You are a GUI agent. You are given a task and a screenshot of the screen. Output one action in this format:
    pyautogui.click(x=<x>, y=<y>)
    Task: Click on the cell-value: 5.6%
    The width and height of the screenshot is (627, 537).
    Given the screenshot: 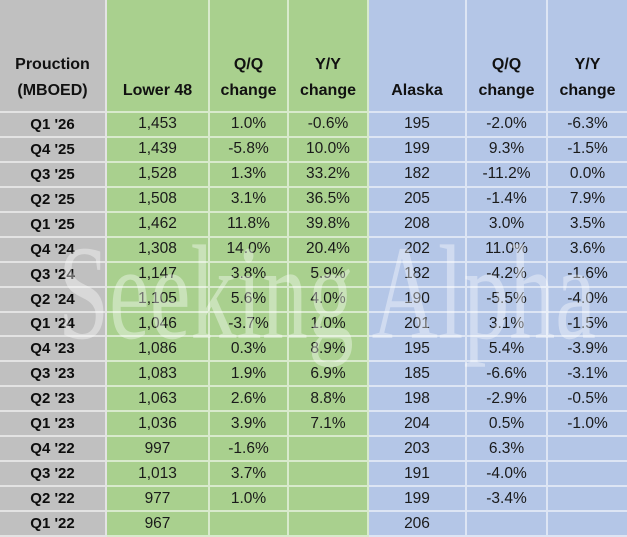 What is the action you would take?
    pyautogui.click(x=249, y=300)
    